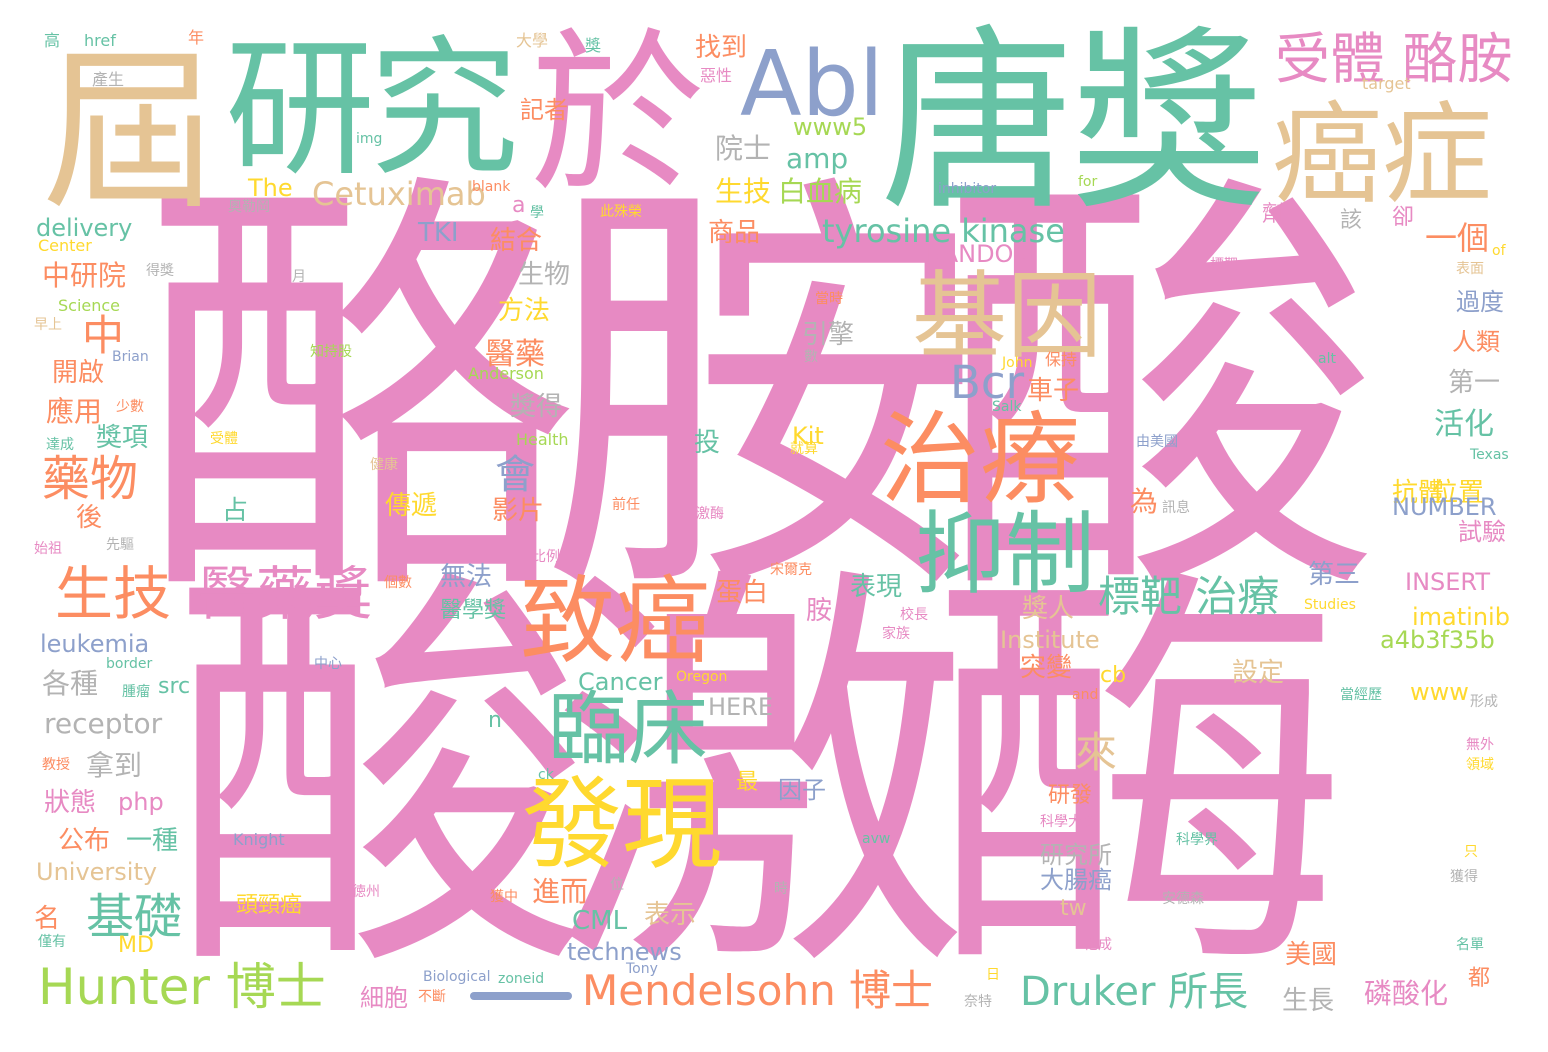  I want to click on word-targeted-therapy: 標靶 治療, so click(1189, 596).